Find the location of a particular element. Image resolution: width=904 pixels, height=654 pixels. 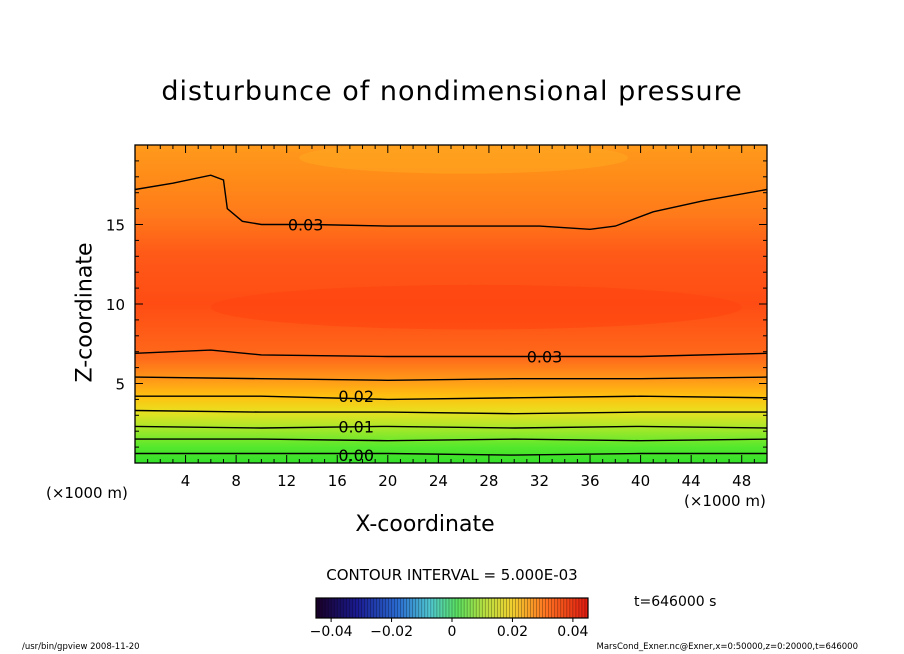

x-tick-label: 16 is located at coordinates (337, 481).